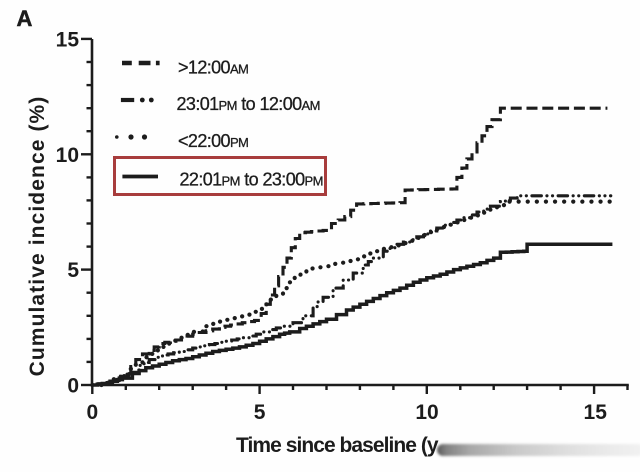 This screenshot has width=640, height=472. Describe the element at coordinates (25, 18) in the screenshot. I see `svg-text: A` at that location.